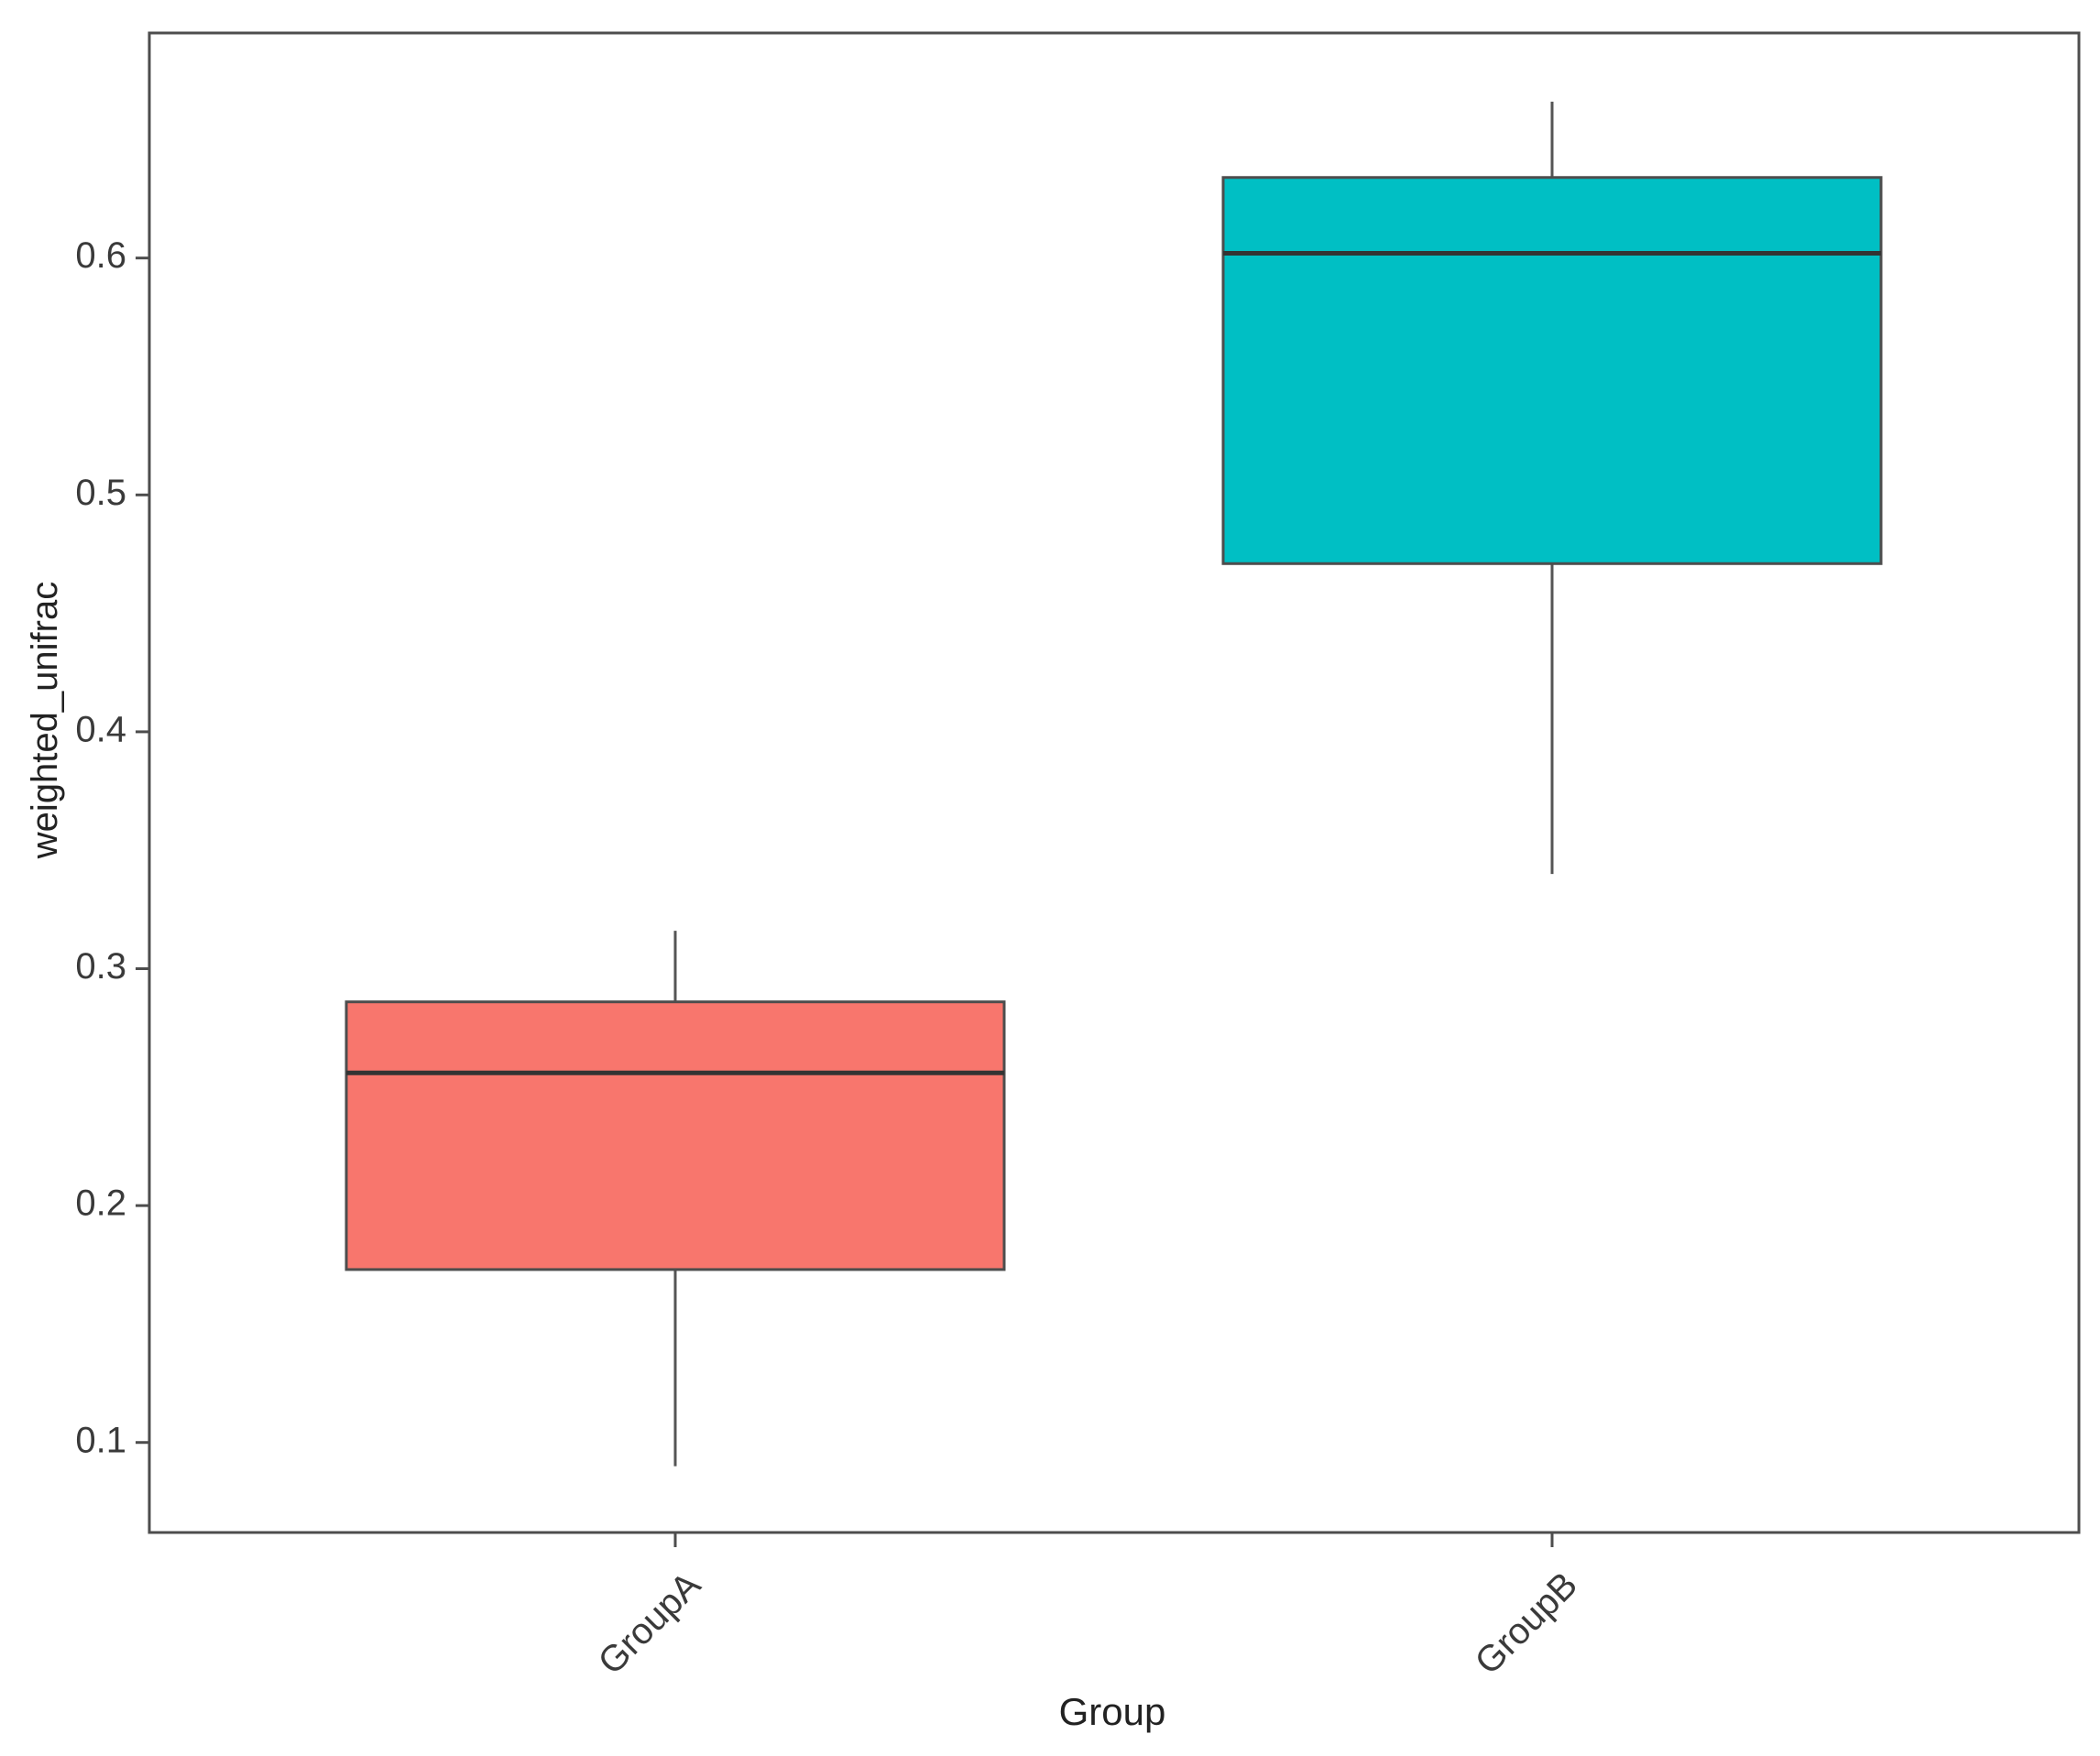 This screenshot has width=2100, height=1756. What do you see at coordinates (112, 848) in the screenshot?
I see `y-axis: 0.1 0.2 0.3 0.4 0.5 0.6` at bounding box center [112, 848].